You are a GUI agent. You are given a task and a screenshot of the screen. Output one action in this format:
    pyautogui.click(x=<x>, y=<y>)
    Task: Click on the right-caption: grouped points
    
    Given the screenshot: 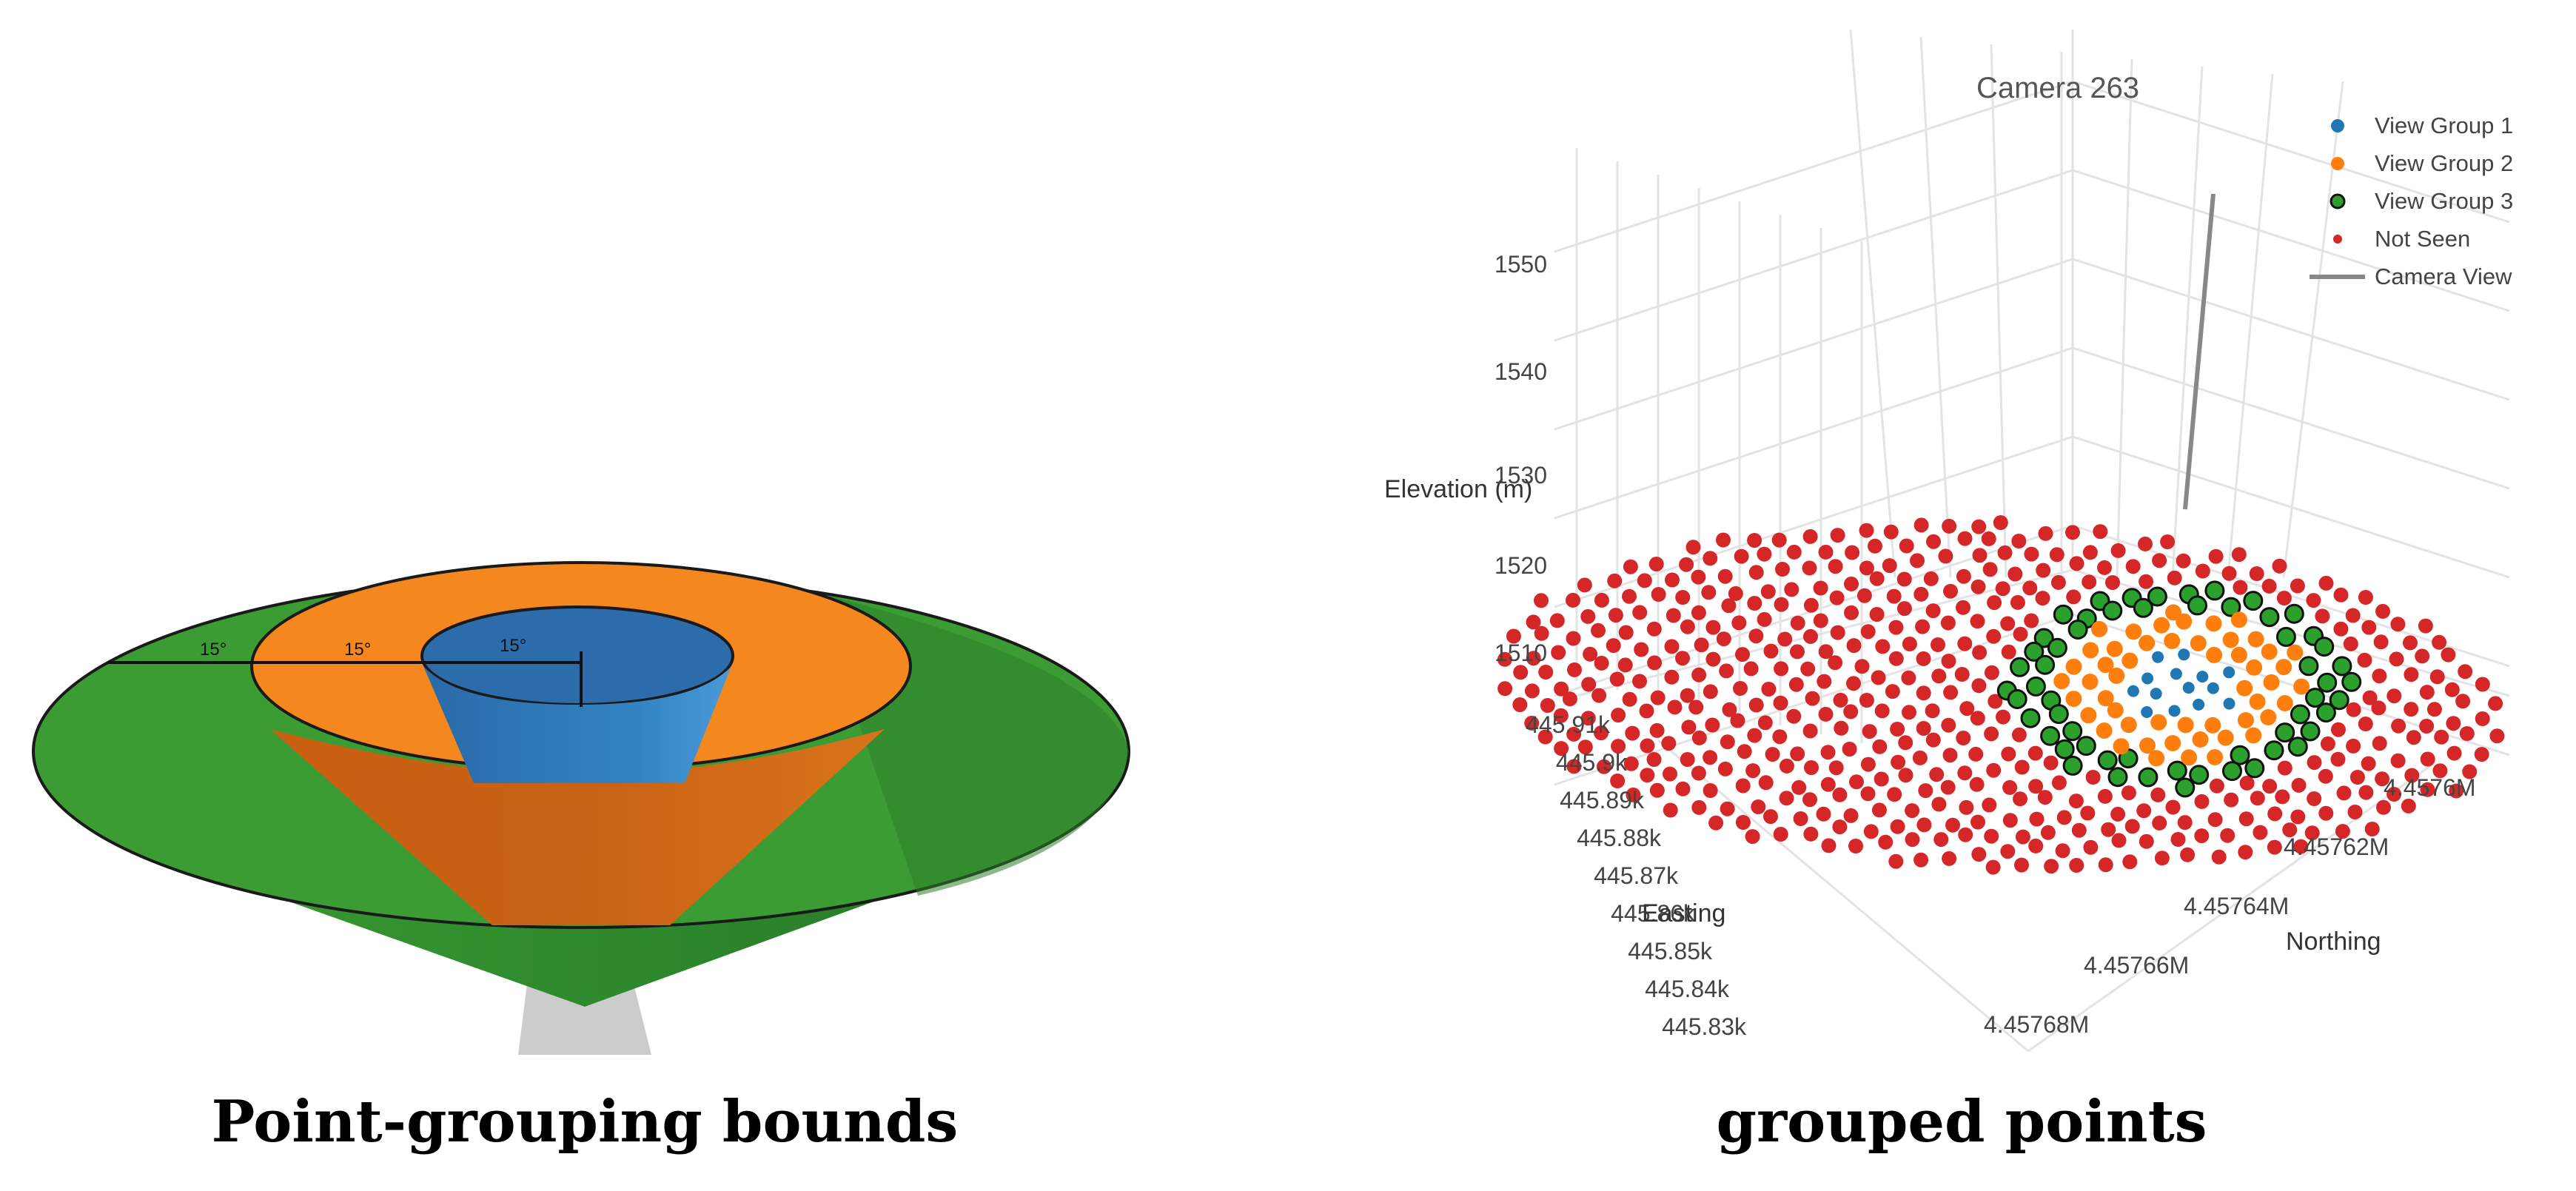 What is the action you would take?
    pyautogui.click(x=1961, y=1121)
    